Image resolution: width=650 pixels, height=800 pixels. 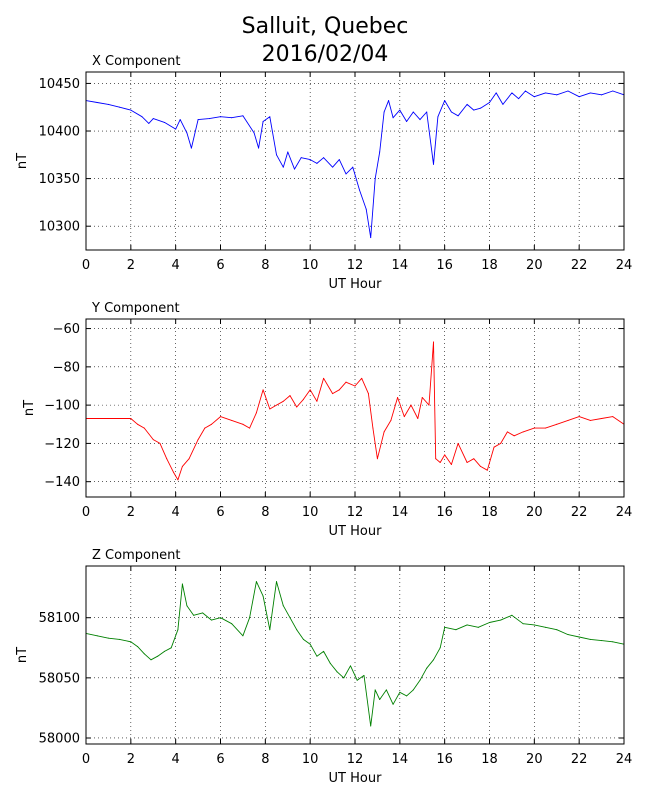 I want to click on y-xtick-label-3: 6, so click(x=220, y=512).